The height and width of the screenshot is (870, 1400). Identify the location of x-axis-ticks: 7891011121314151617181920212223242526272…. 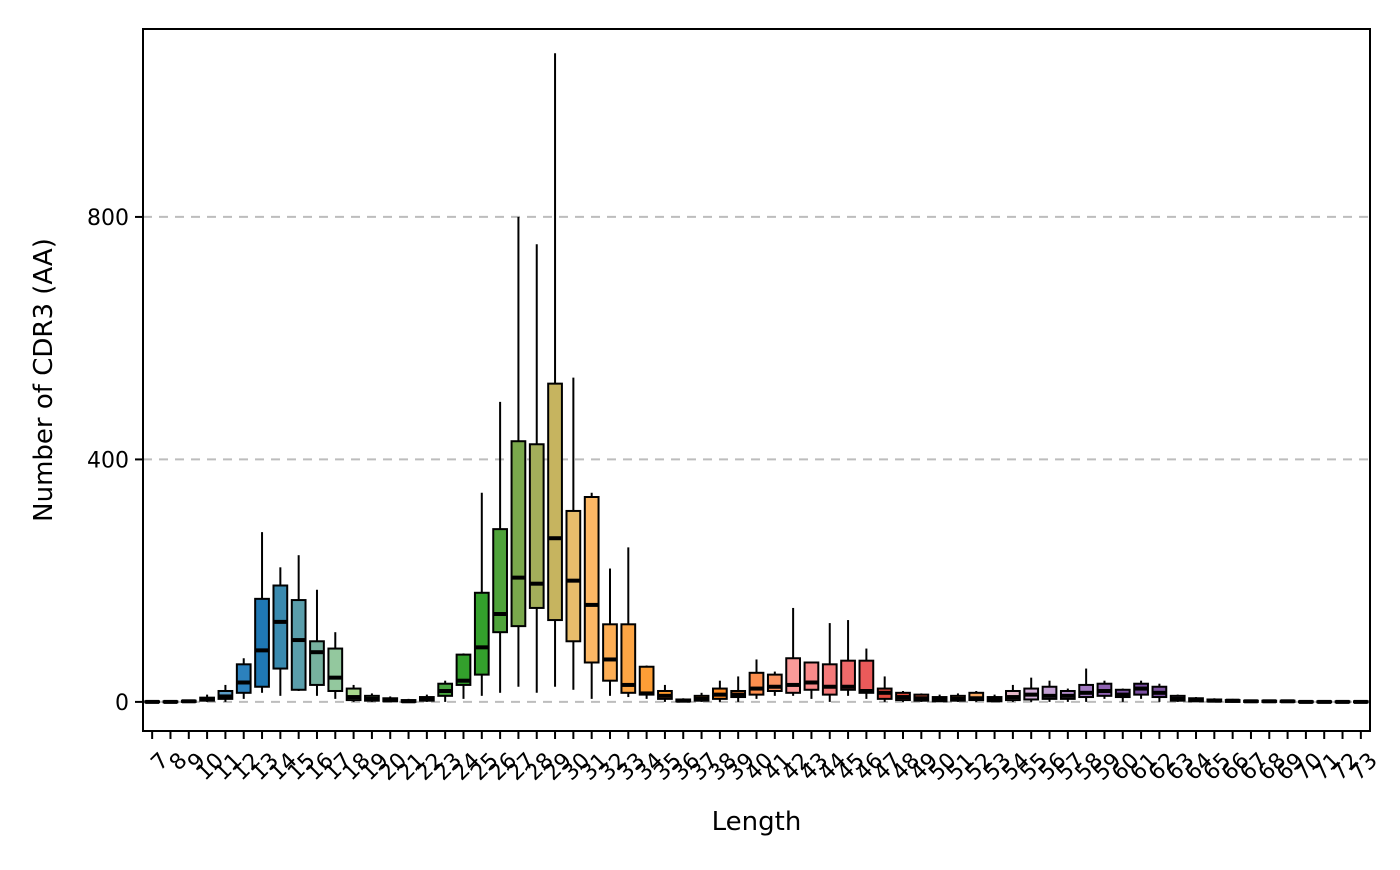
(765, 758).